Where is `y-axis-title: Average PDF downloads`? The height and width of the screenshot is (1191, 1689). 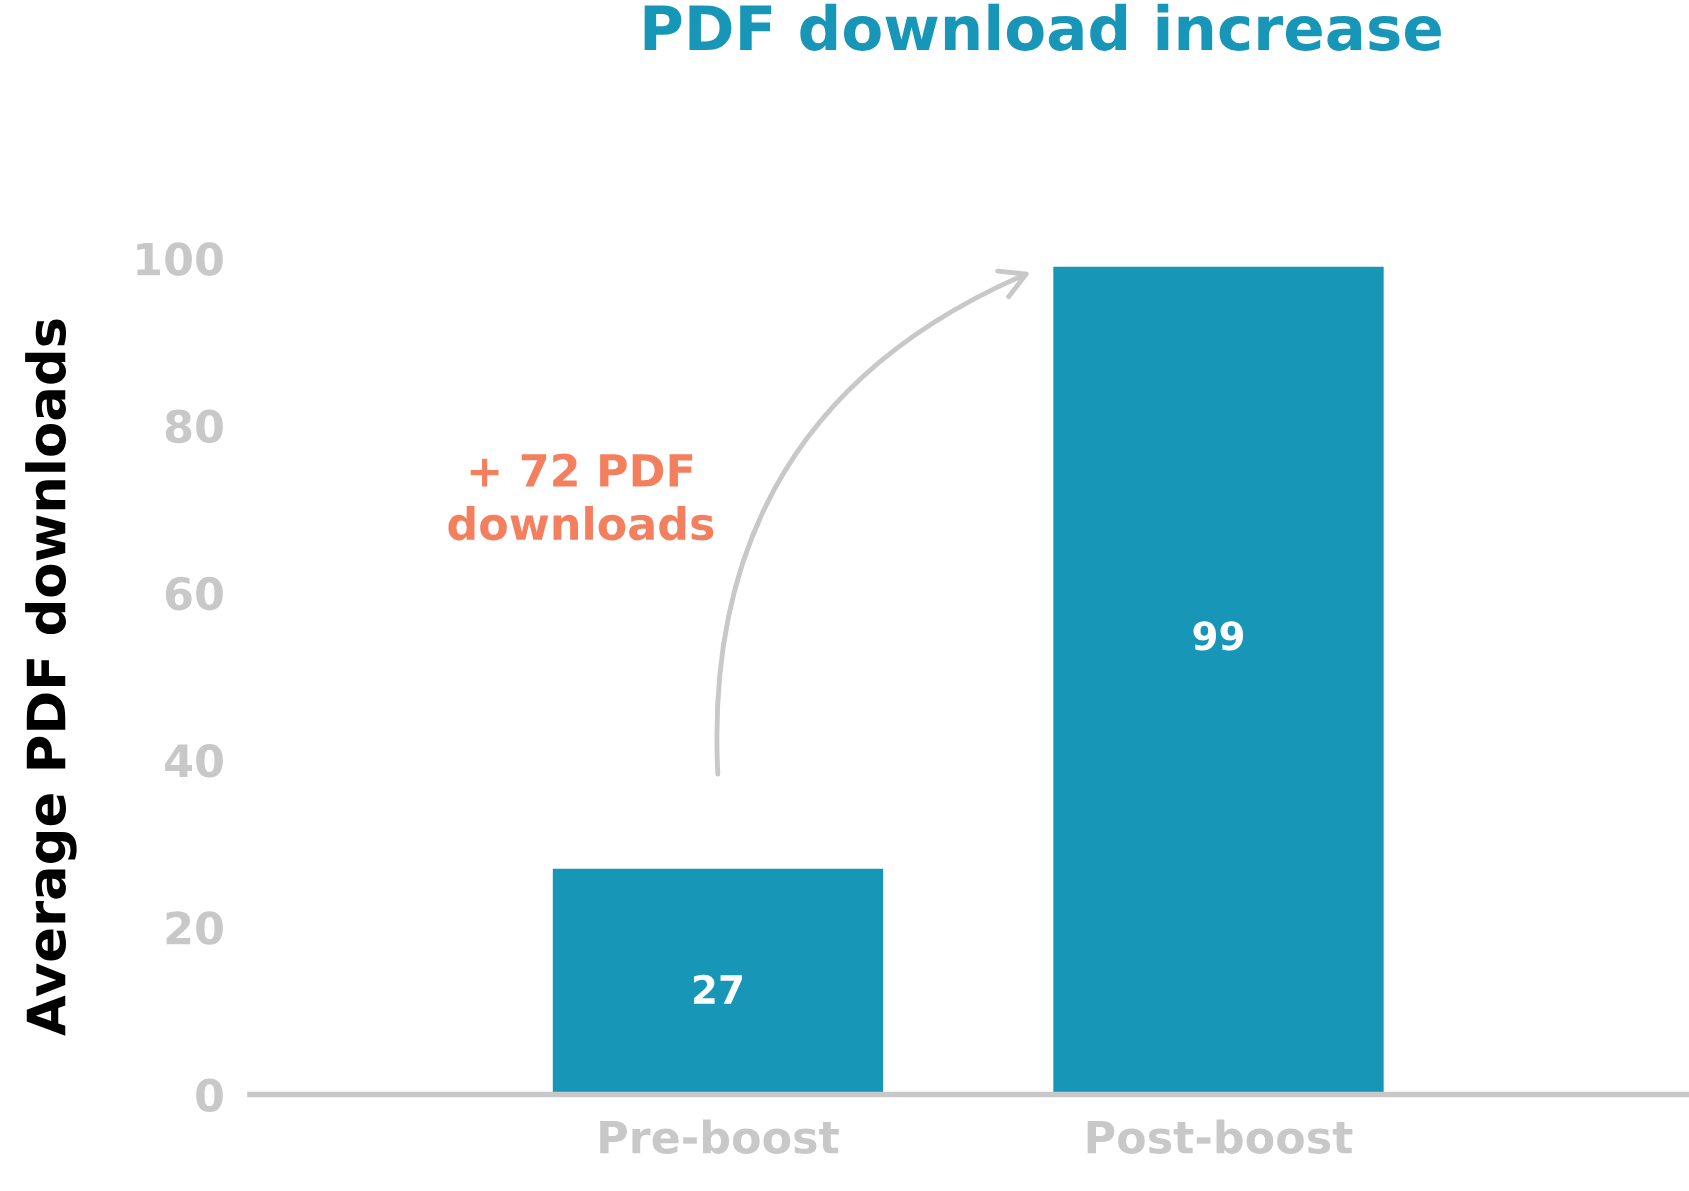
y-axis-title: Average PDF downloads is located at coordinates (51, 677).